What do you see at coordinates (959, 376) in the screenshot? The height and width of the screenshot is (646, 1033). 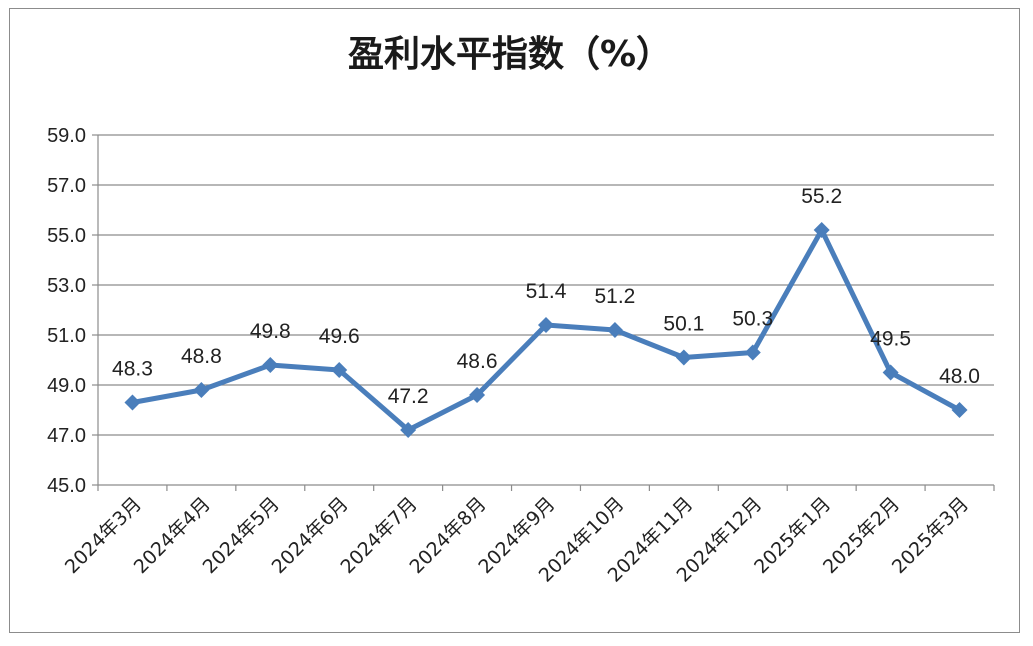 I see `data-label: 48.0` at bounding box center [959, 376].